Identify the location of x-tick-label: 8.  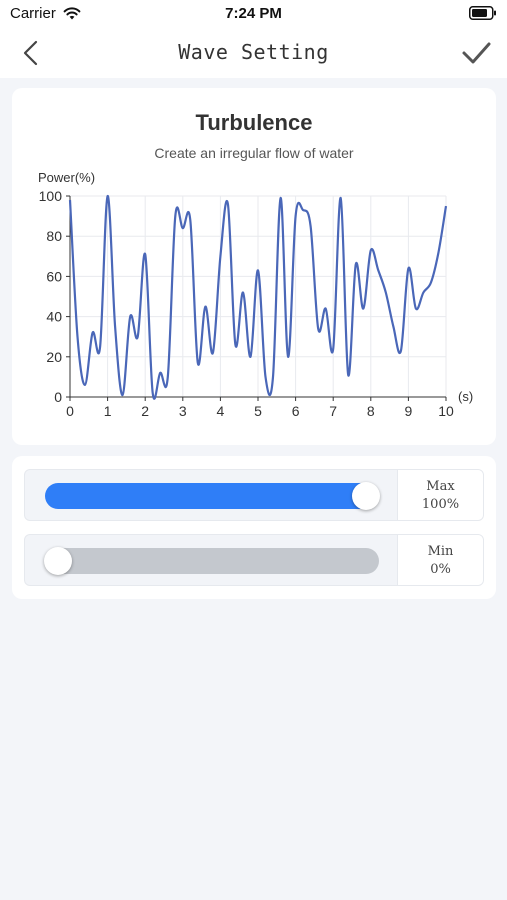
(371, 411).